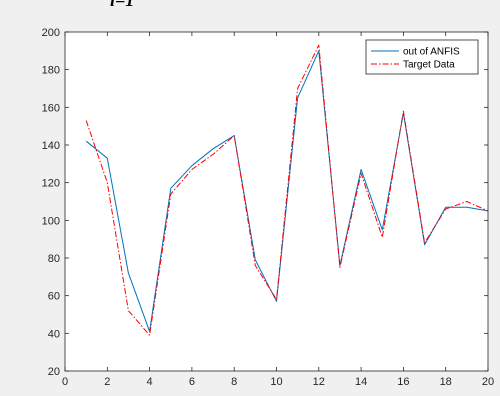 The image size is (500, 396). What do you see at coordinates (150, 382) in the screenshot?
I see `x-tick-label: 4` at bounding box center [150, 382].